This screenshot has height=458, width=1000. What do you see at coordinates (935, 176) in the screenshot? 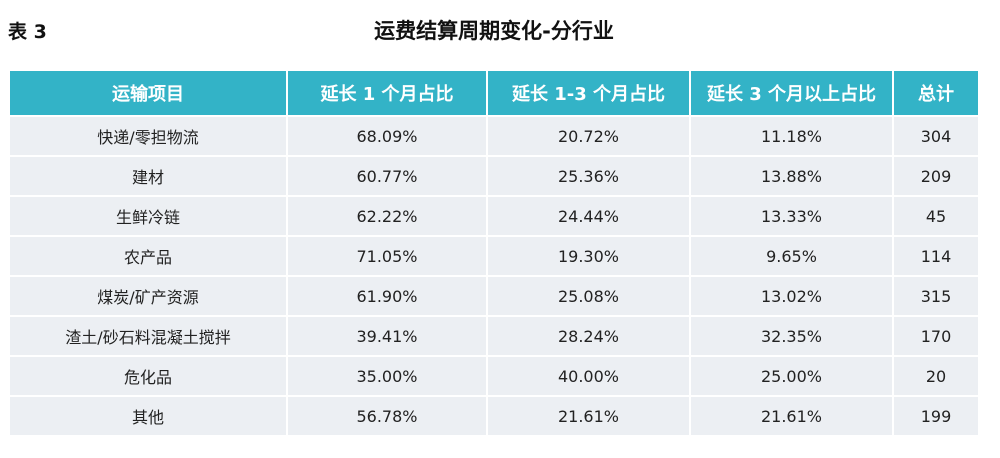
I see `cell-total: 209` at bounding box center [935, 176].